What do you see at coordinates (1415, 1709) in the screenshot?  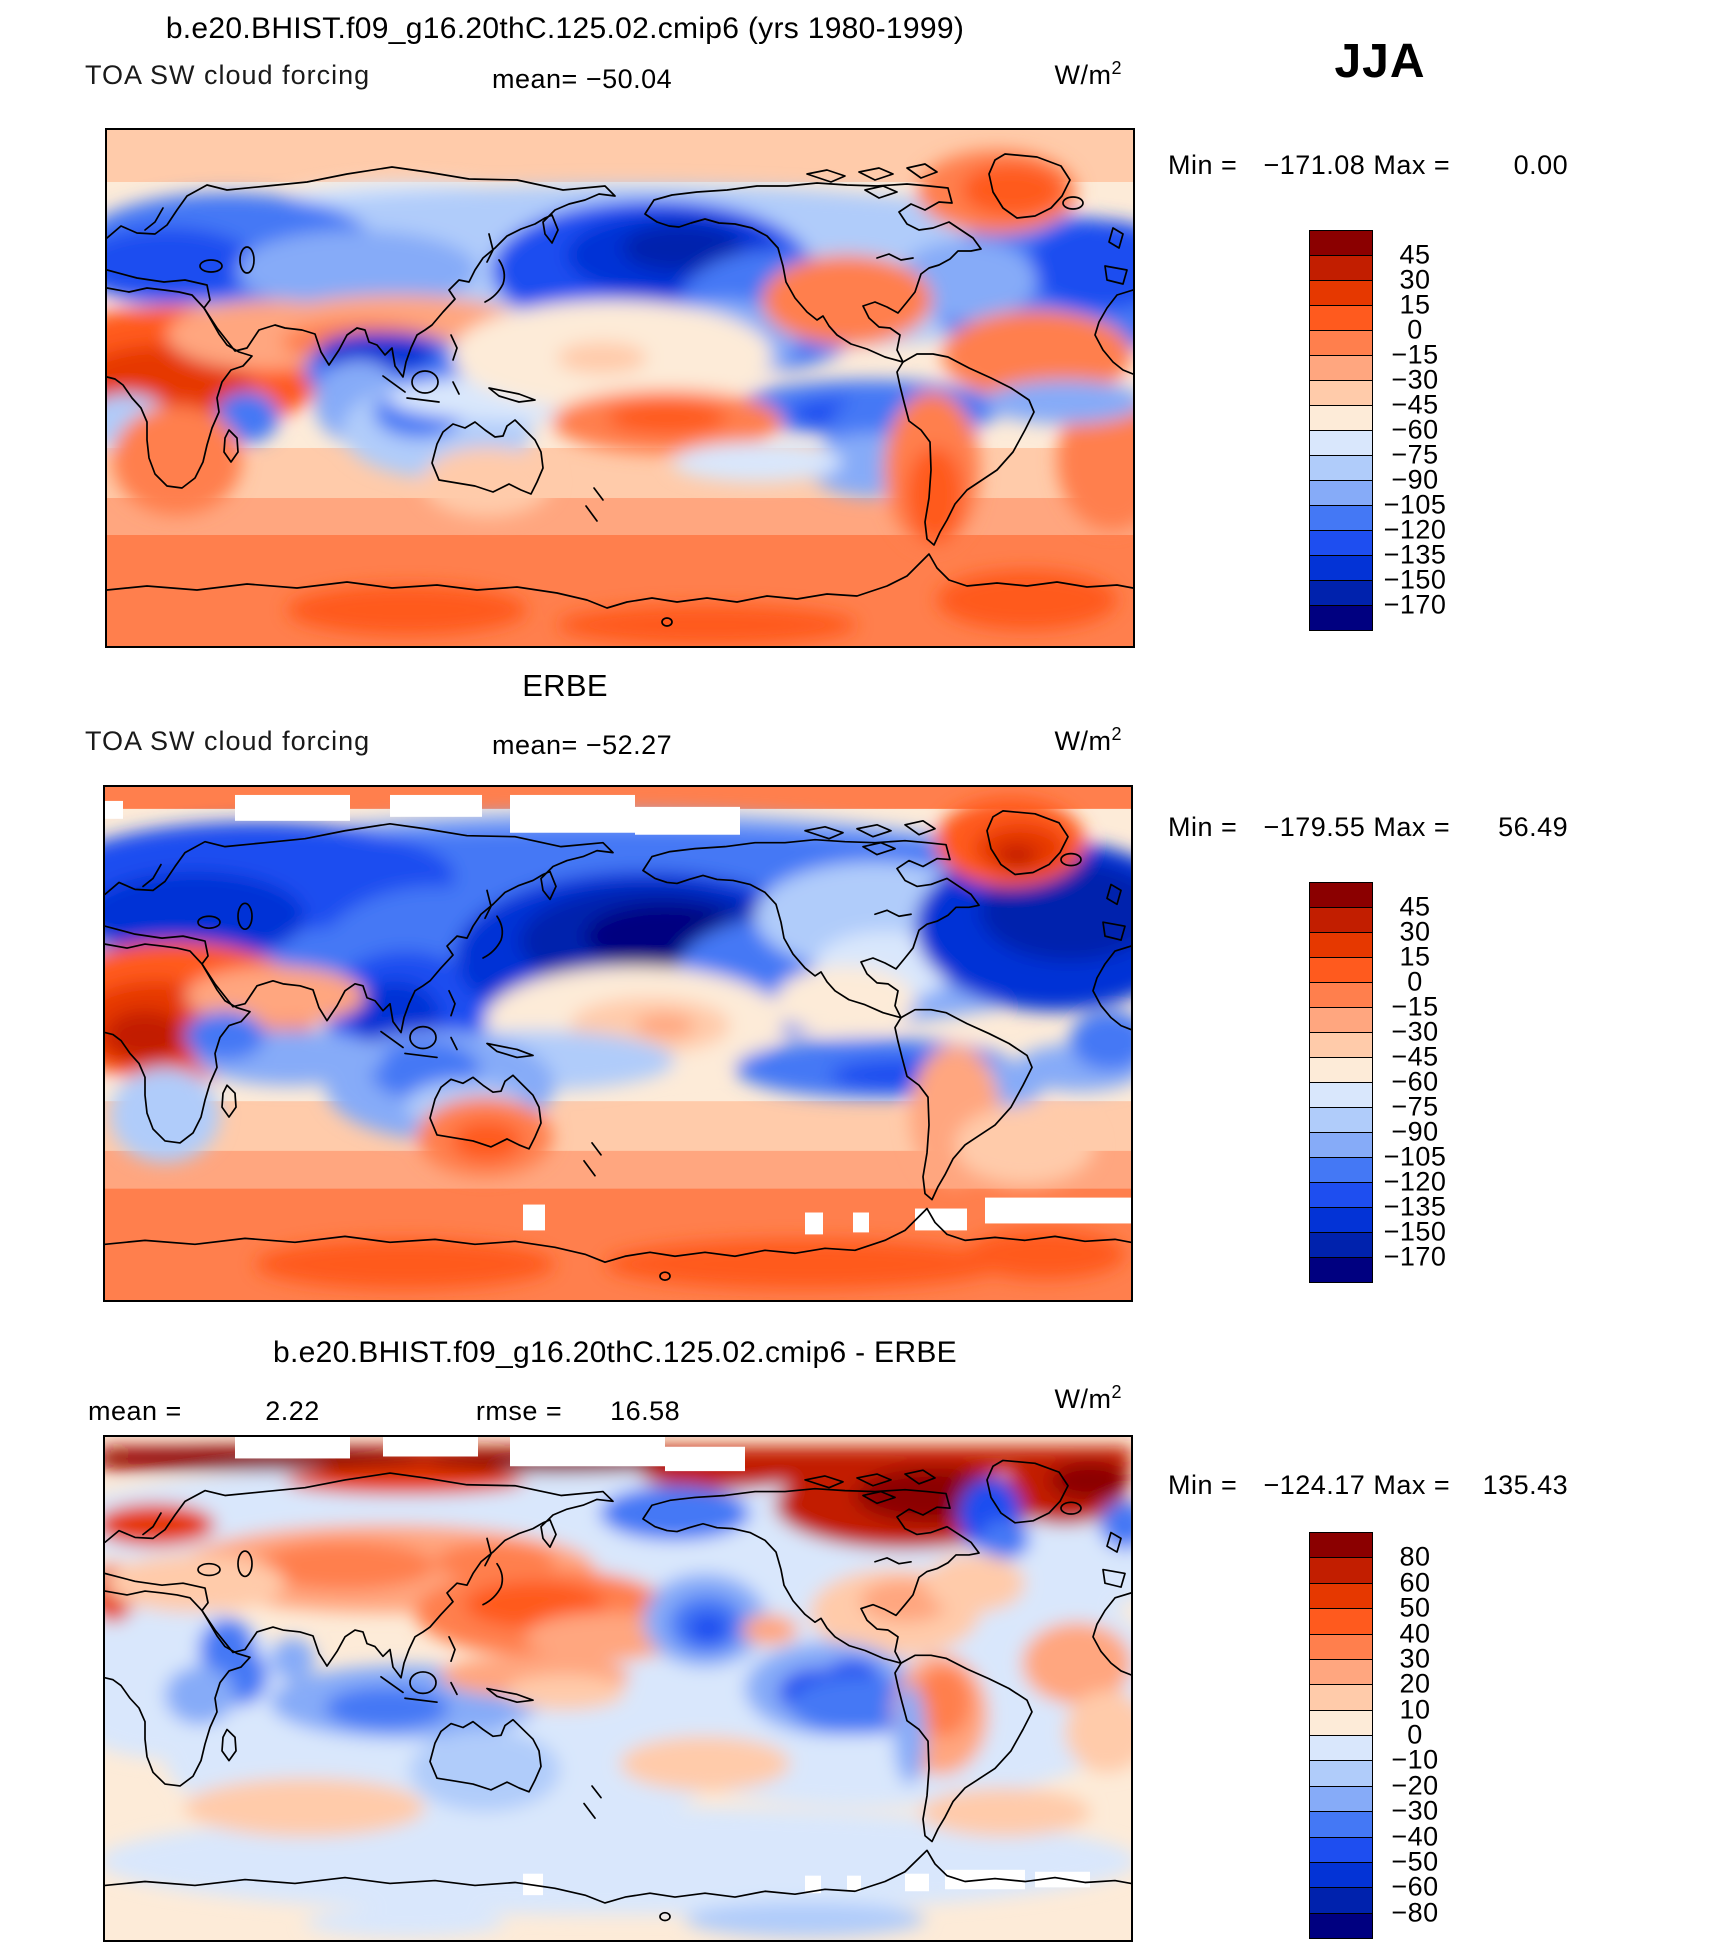 I see `colorbar-tick-label: 10` at bounding box center [1415, 1709].